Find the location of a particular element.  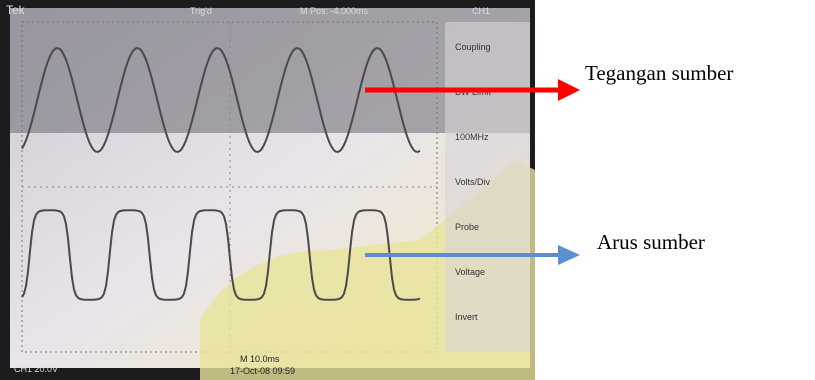

current-label: Arus sumber is located at coordinates (651, 242).